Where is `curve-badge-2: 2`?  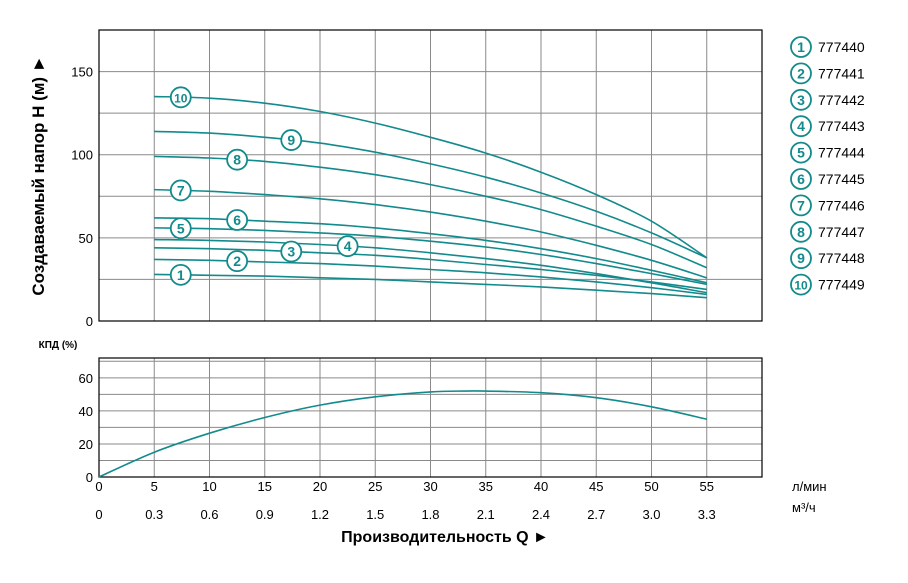 curve-badge-2: 2 is located at coordinates (237, 261).